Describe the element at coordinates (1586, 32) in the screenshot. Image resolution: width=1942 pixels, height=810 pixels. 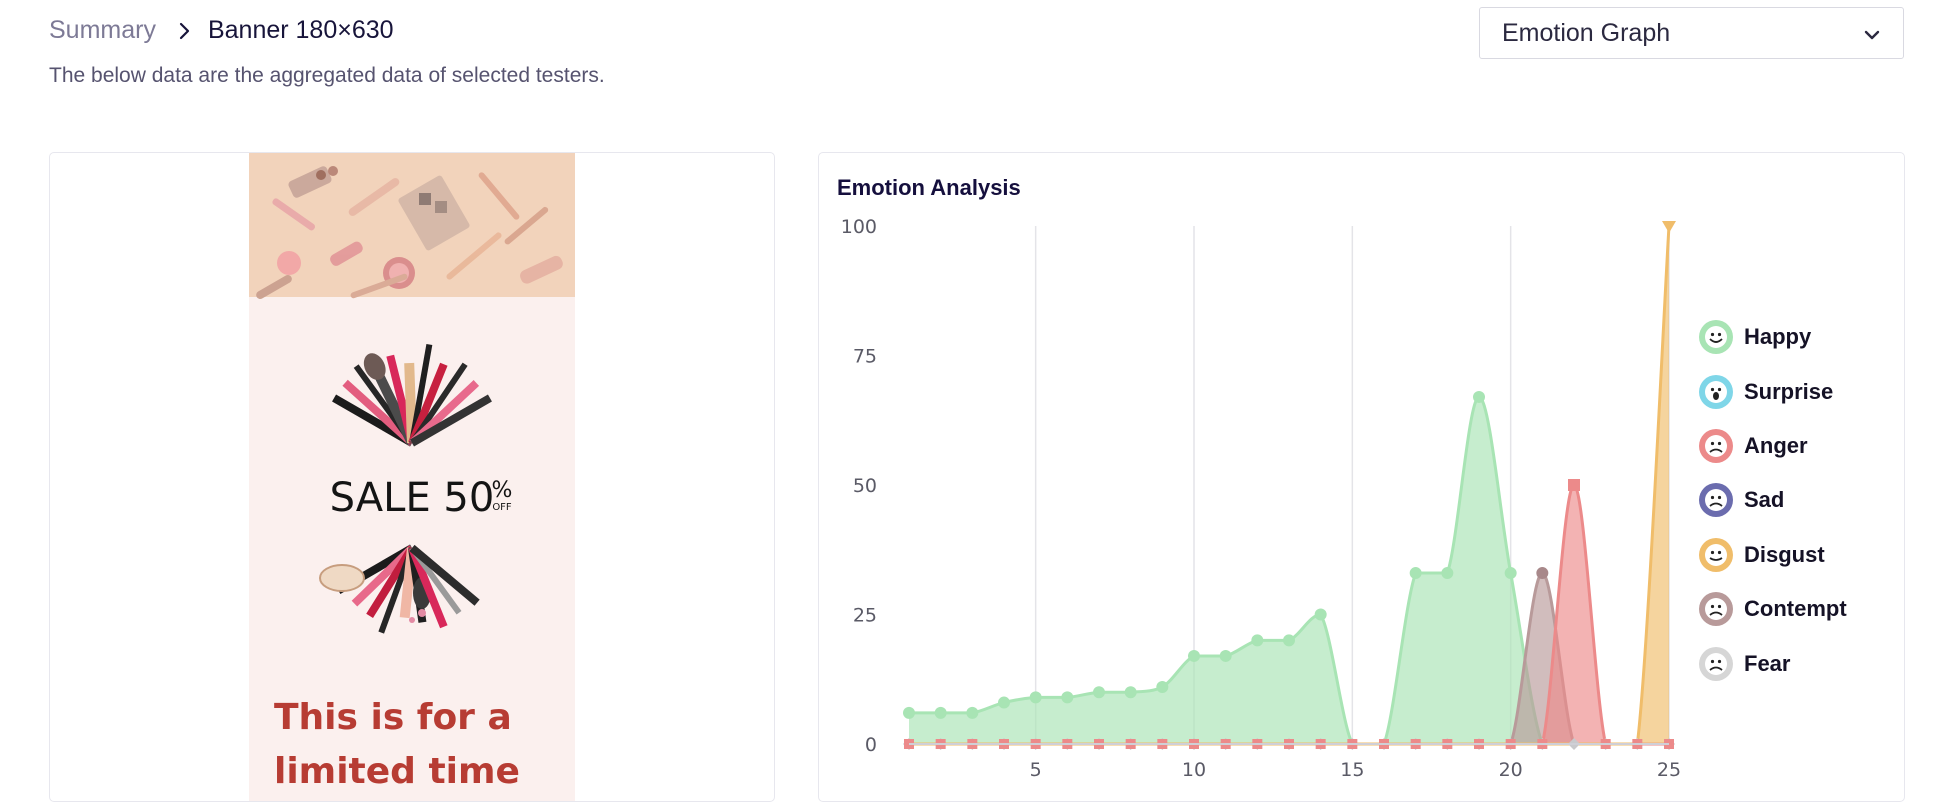
I see `view-select-value: Emotion Graph` at that location.